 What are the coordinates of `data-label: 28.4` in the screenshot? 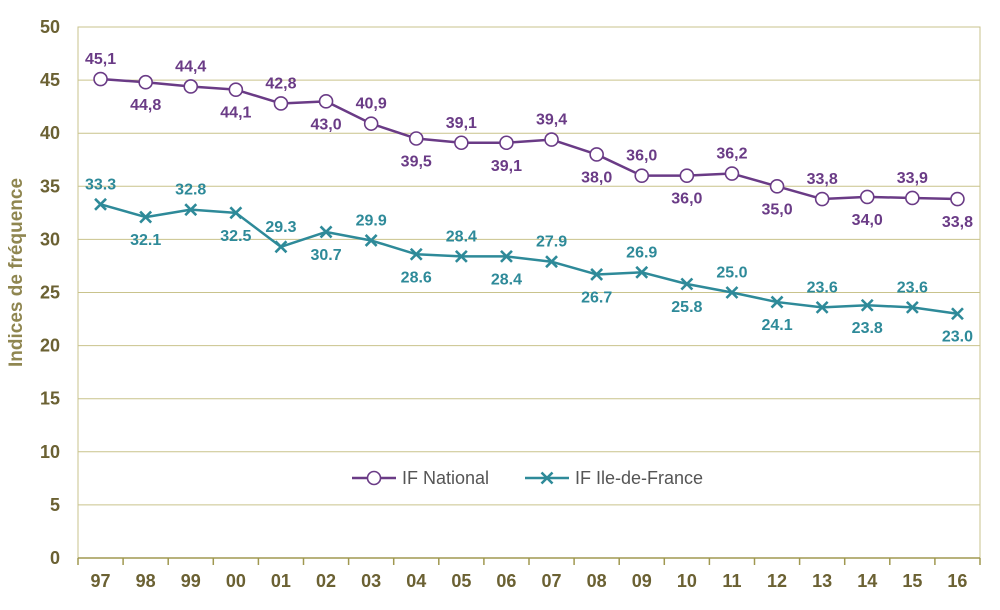 It's located at (461, 236).